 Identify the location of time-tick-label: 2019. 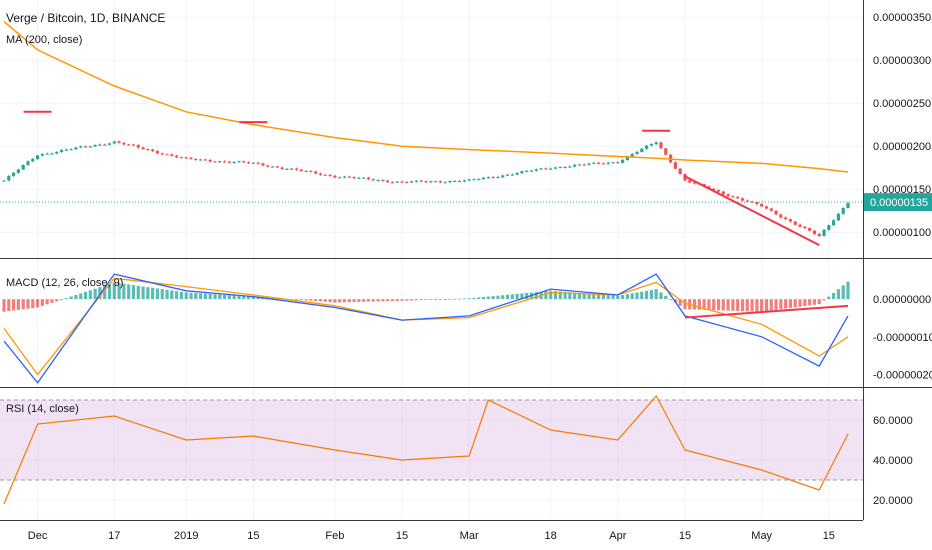
(186, 536).